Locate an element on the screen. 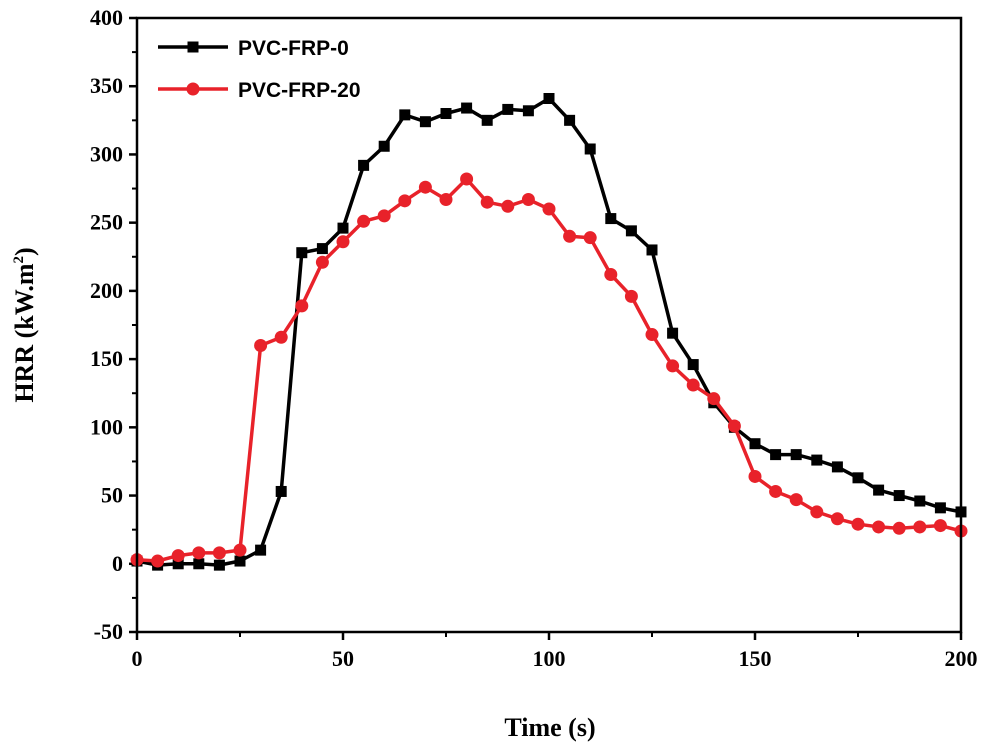 The image size is (991, 754). y-tick-label: 350 is located at coordinates (106, 85).